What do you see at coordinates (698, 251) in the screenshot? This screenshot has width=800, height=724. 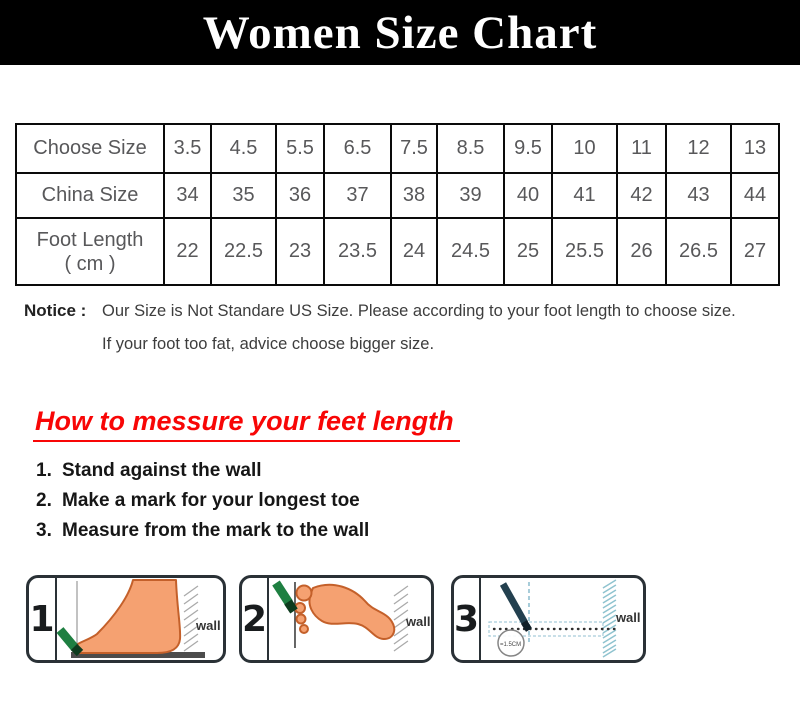 I see `size-cell: 26.5` at bounding box center [698, 251].